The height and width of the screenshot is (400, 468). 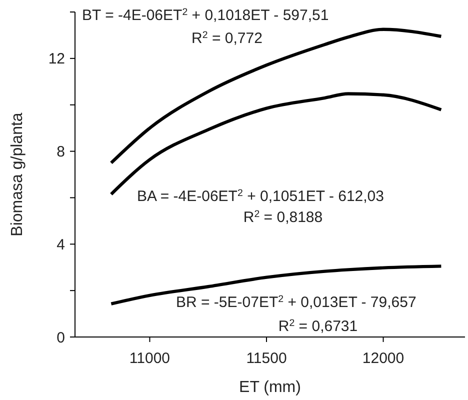 I want to click on annotation: R$^{2}$ = 0,6731, so click(x=318, y=326).